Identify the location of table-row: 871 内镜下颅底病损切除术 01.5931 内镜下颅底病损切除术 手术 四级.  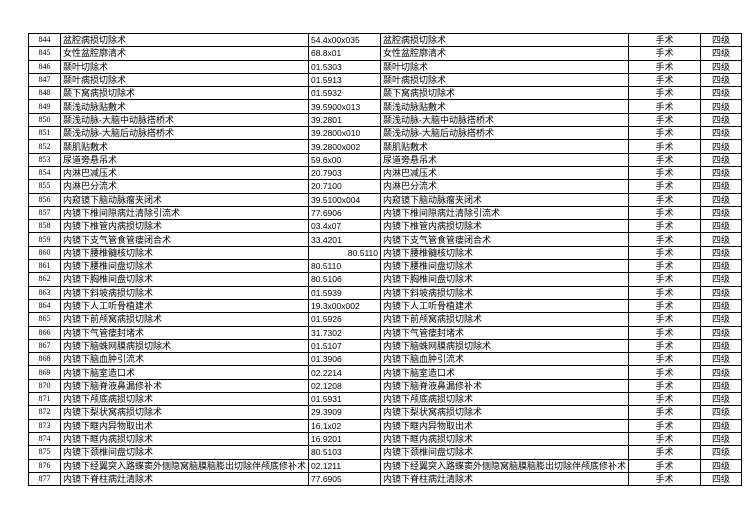
(385, 399).